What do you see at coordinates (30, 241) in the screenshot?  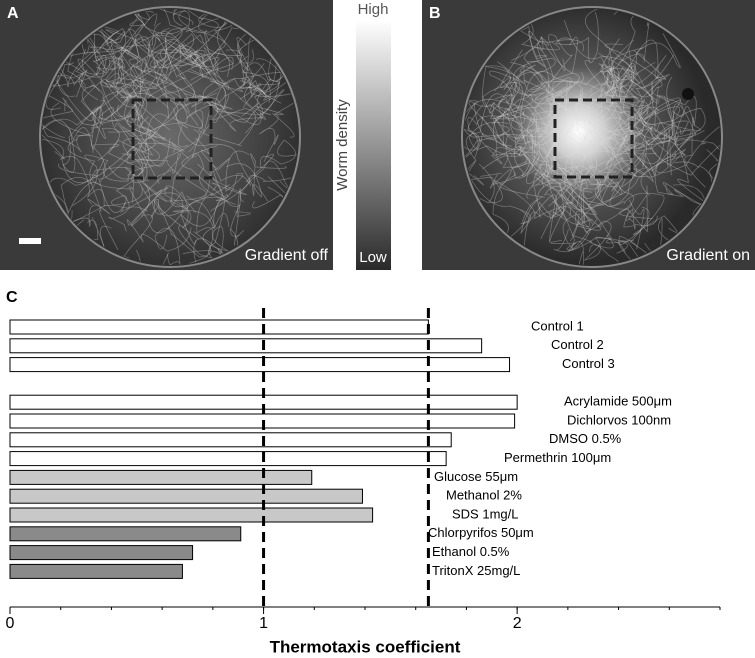 I see `scale-bar` at bounding box center [30, 241].